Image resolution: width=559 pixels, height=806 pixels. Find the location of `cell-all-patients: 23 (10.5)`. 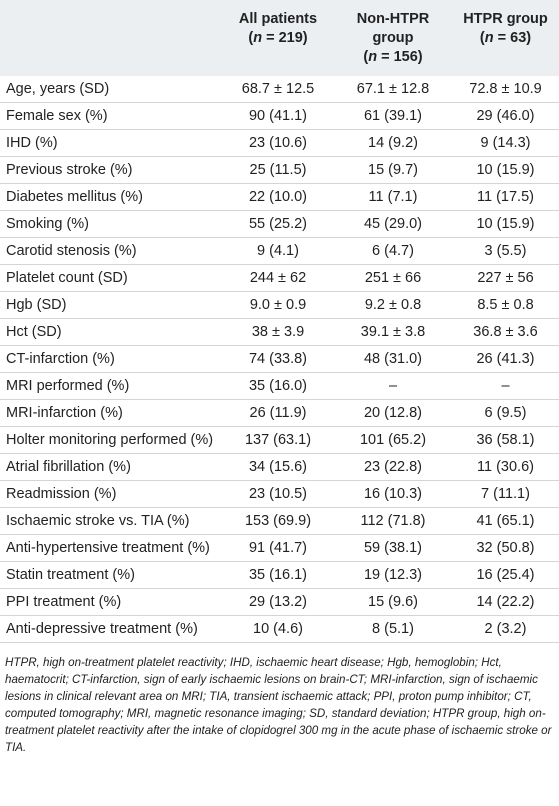

cell-all-patients: 23 (10.5) is located at coordinates (278, 493).